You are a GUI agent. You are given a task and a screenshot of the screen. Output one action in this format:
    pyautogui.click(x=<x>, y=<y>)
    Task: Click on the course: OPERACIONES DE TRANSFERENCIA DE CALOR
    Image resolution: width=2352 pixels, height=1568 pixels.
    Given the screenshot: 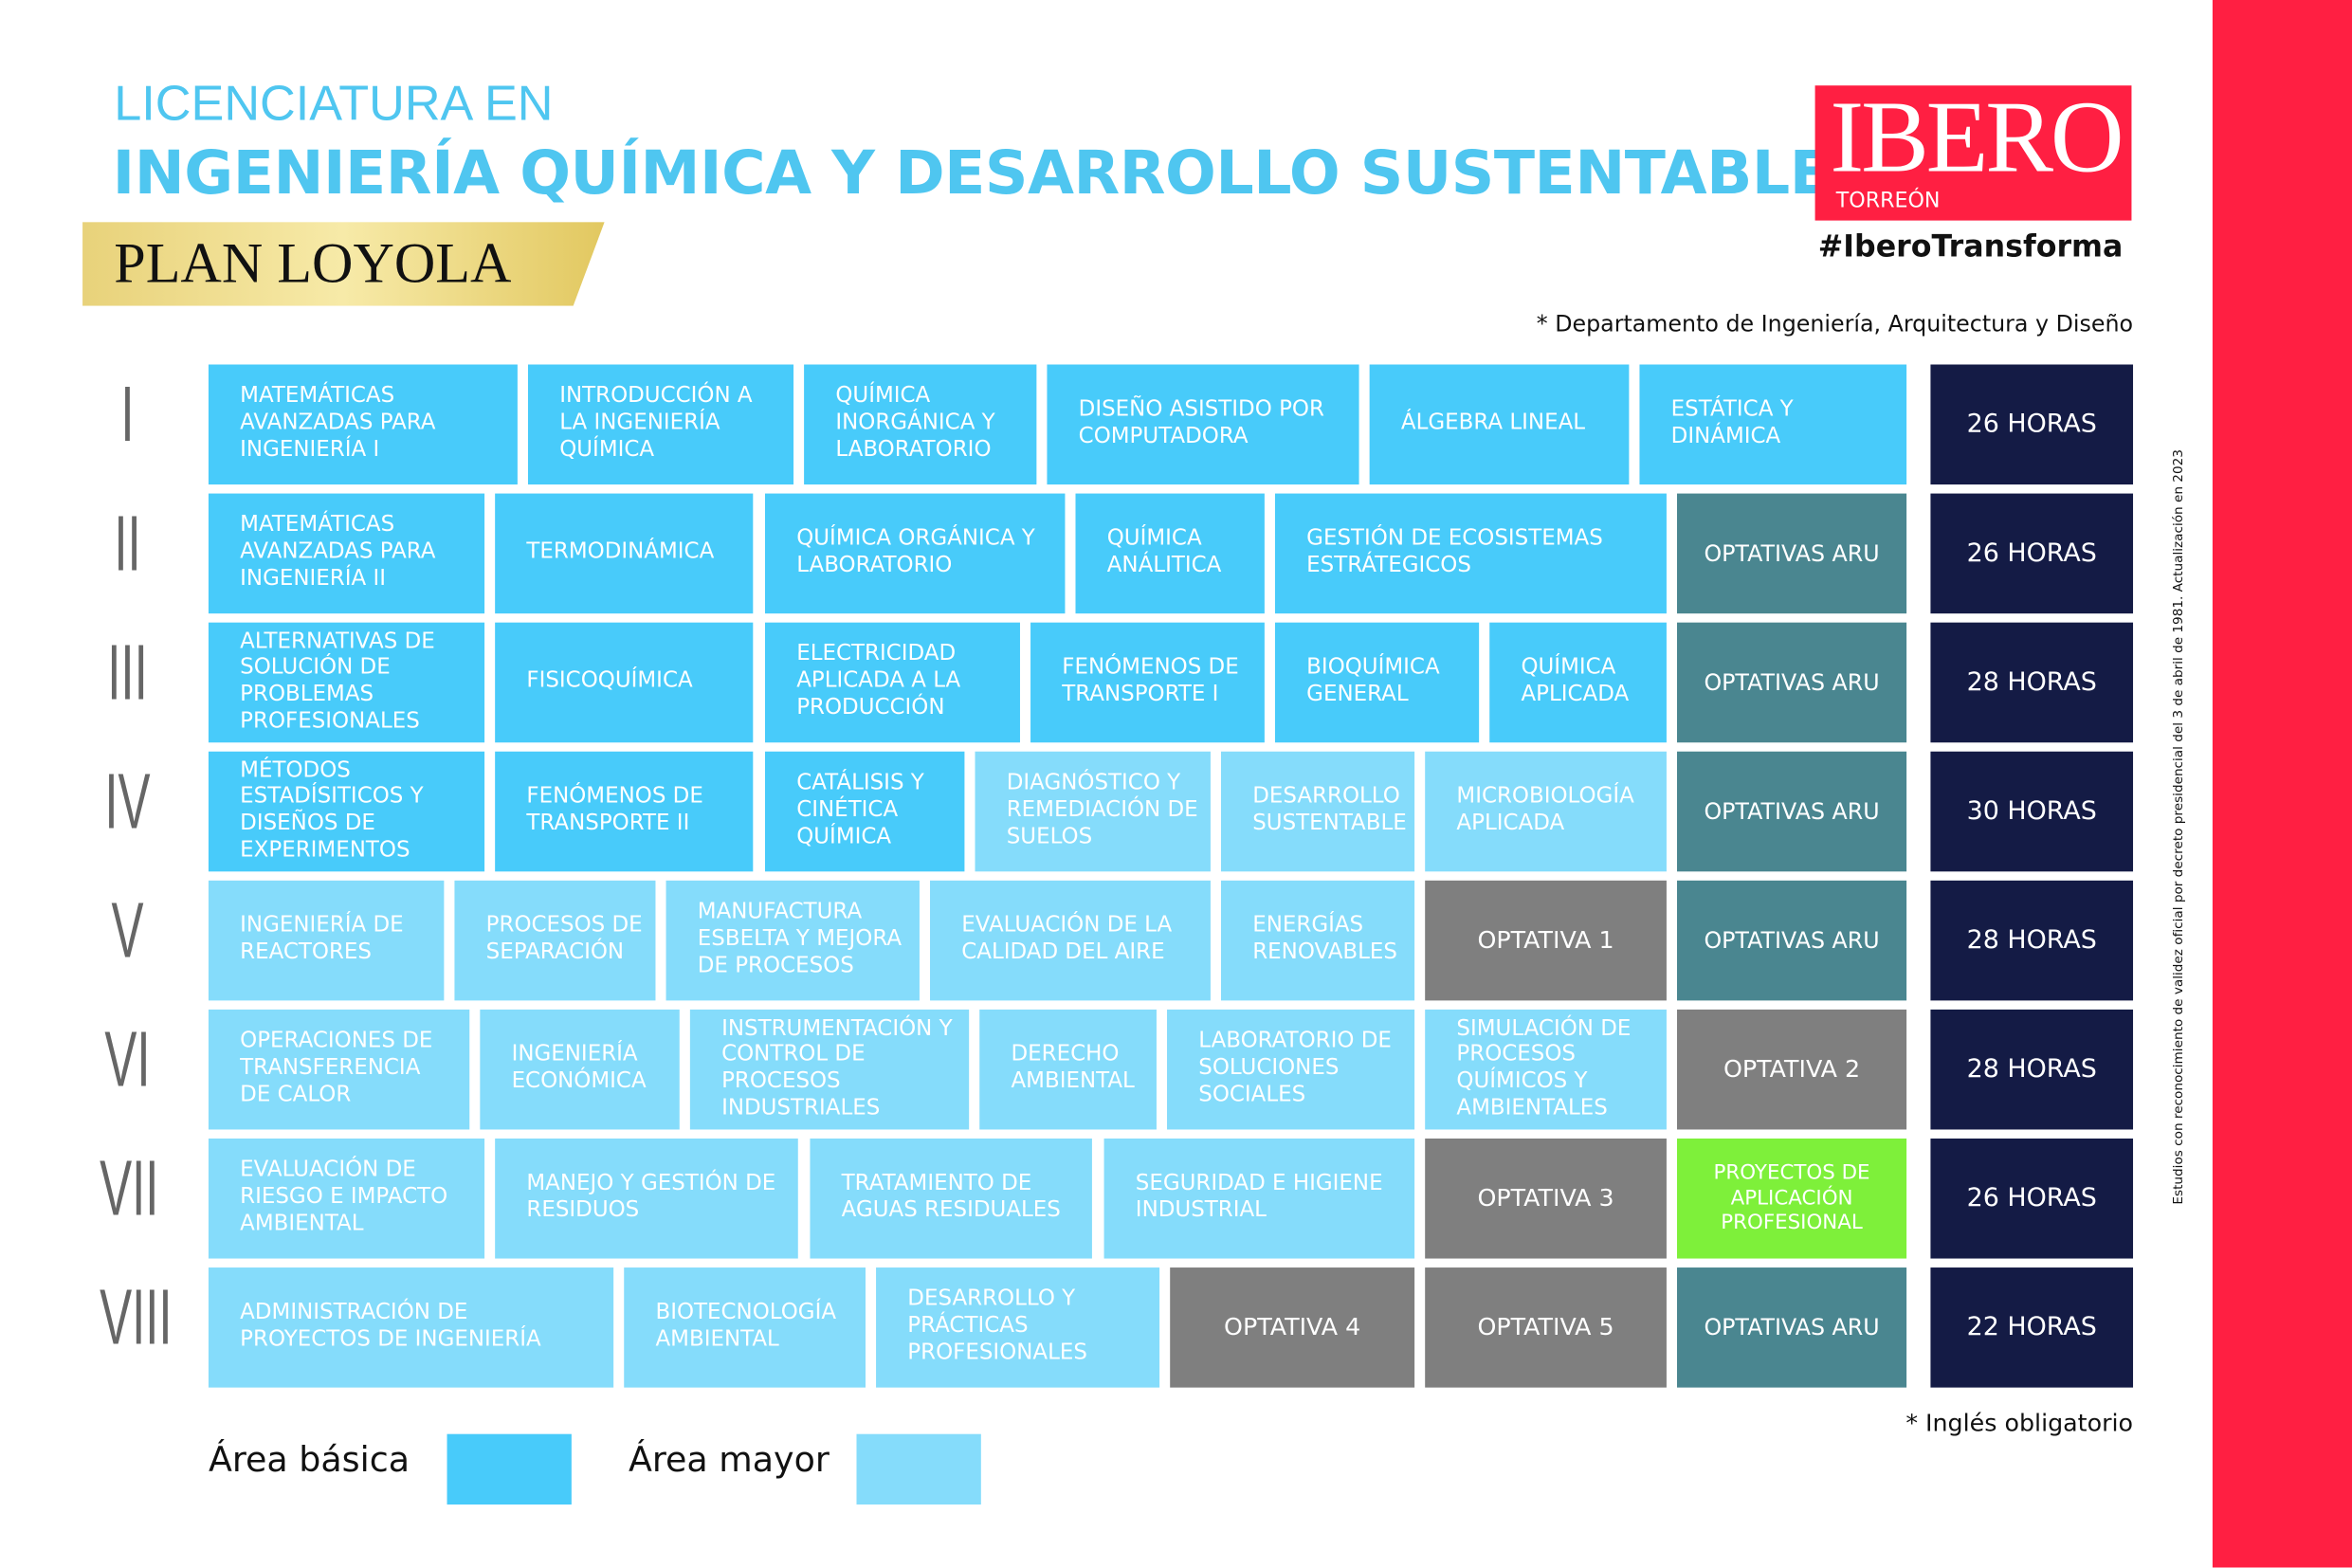 What is the action you would take?
    pyautogui.click(x=339, y=1069)
    